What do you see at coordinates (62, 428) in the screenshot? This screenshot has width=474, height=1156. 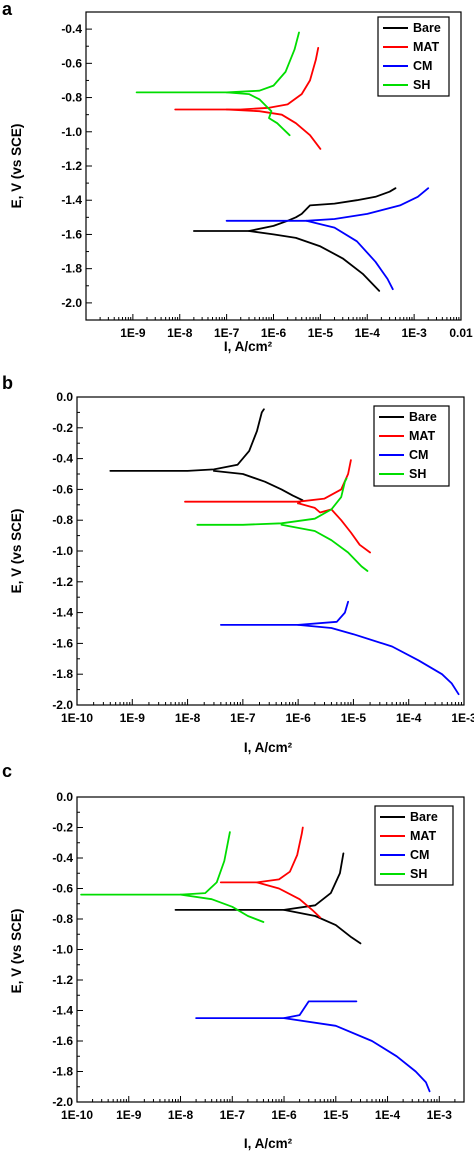 I see `panel-b-y-tick-label: -0.2` at bounding box center [62, 428].